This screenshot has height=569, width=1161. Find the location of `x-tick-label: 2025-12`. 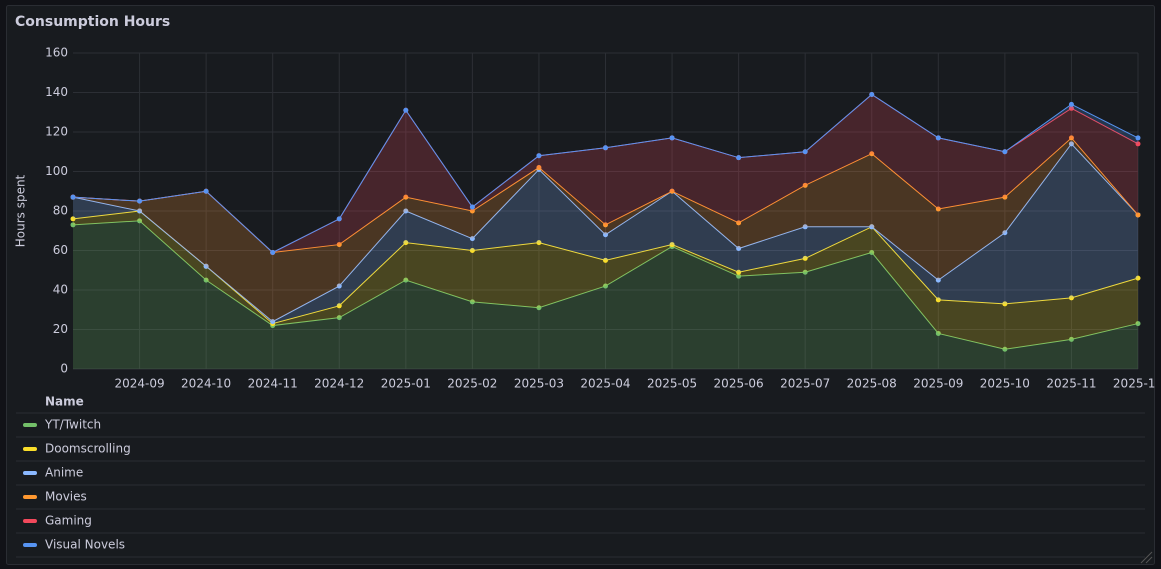

x-tick-label: 2025-12 is located at coordinates (1137, 384).